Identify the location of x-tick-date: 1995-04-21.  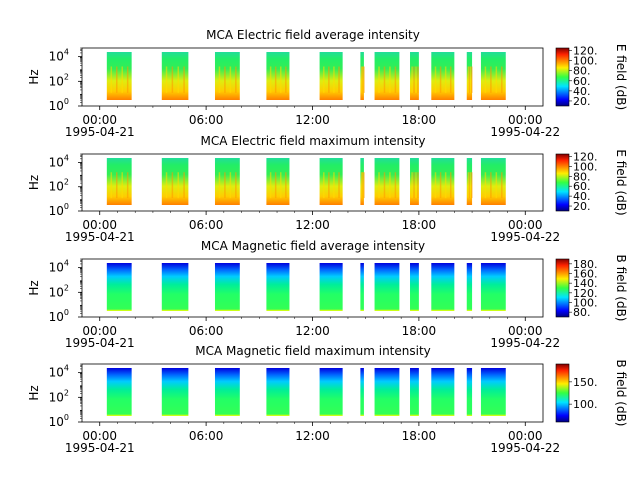
(100, 237).